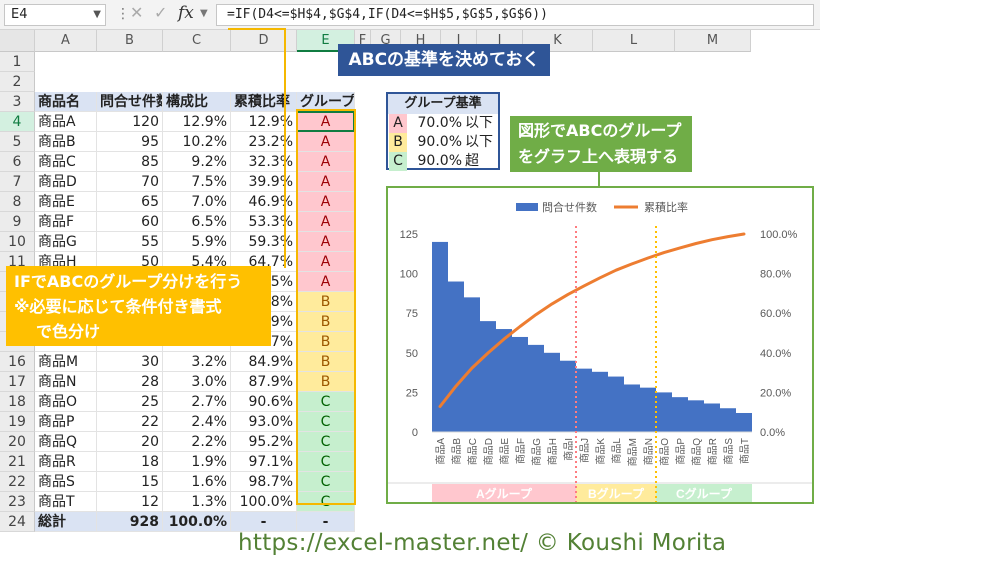 The height and width of the screenshot is (563, 1000). Describe the element at coordinates (264, 482) in the screenshot. I see `cumulative-ratio-cell: 98.7%` at that location.